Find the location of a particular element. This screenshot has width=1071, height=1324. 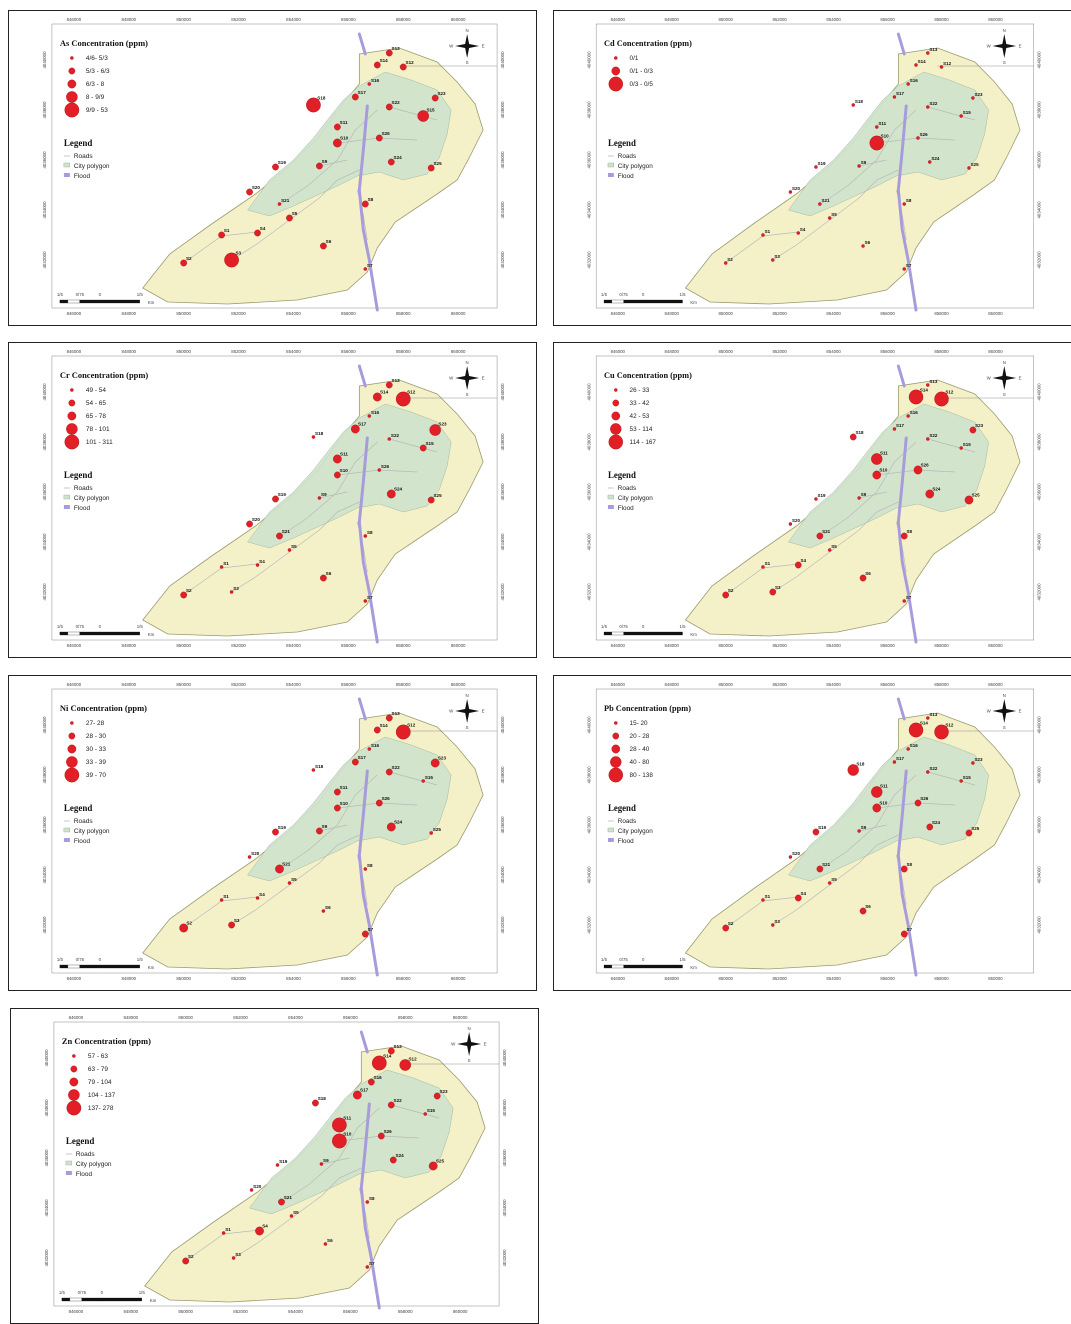

sample-site-label: S6 is located at coordinates (868, 242).